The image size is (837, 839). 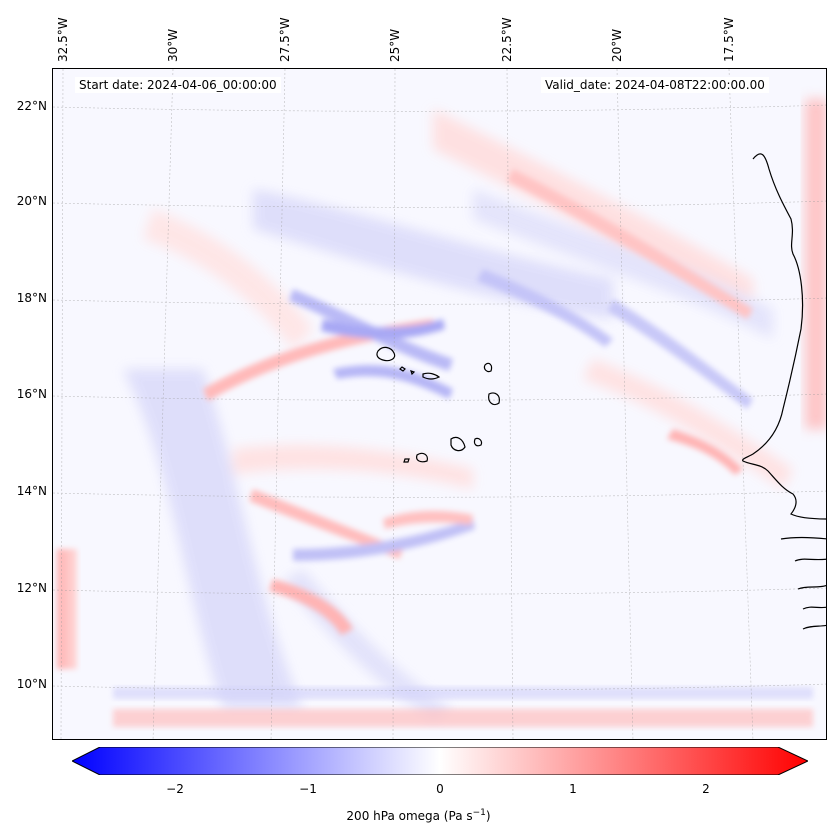 What do you see at coordinates (31, 201) in the screenshot?
I see `lat-label-20N: 20°N` at bounding box center [31, 201].